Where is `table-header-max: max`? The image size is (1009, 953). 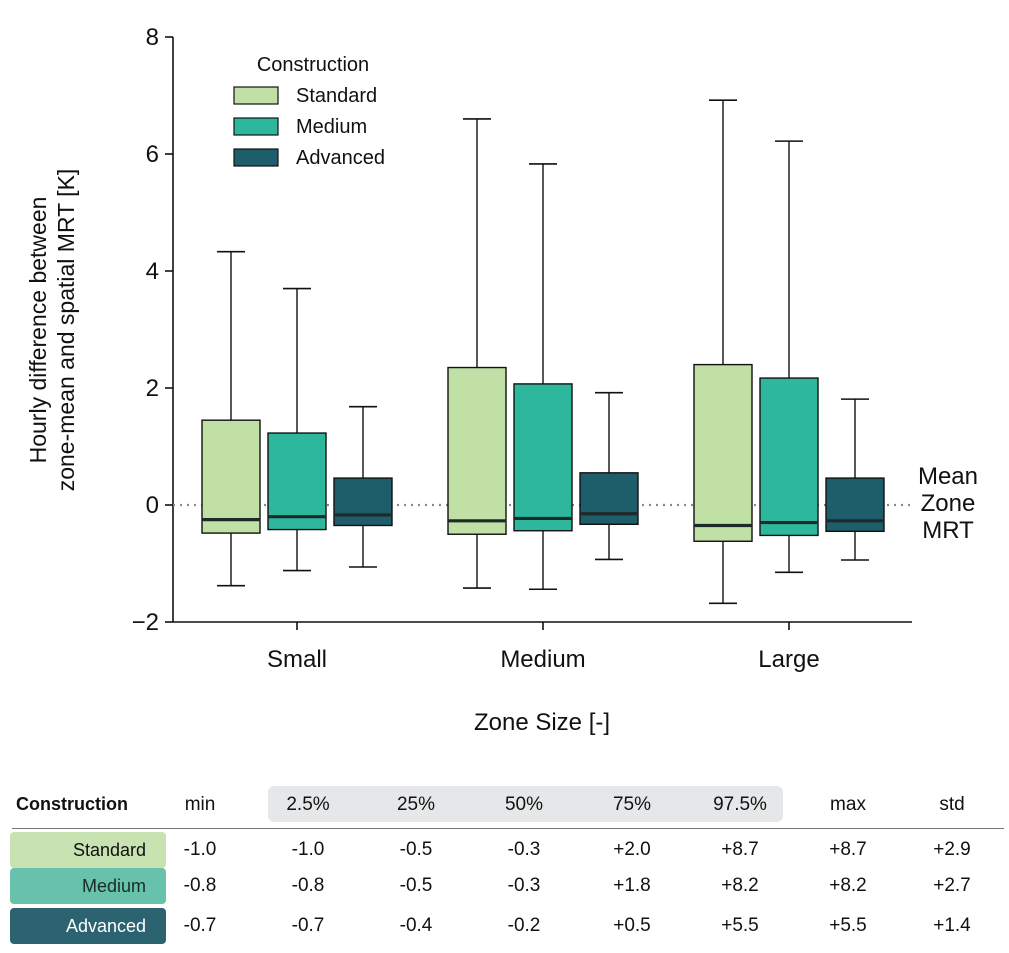 table-header-max: max is located at coordinates (848, 804).